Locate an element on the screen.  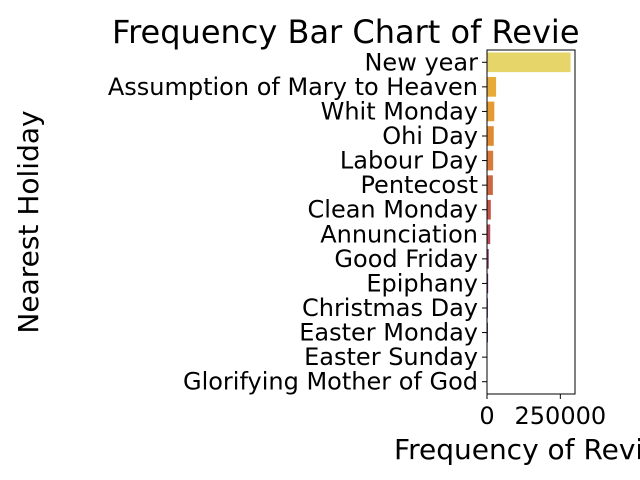
y-tick-label: Whit Monday is located at coordinates (399, 111).